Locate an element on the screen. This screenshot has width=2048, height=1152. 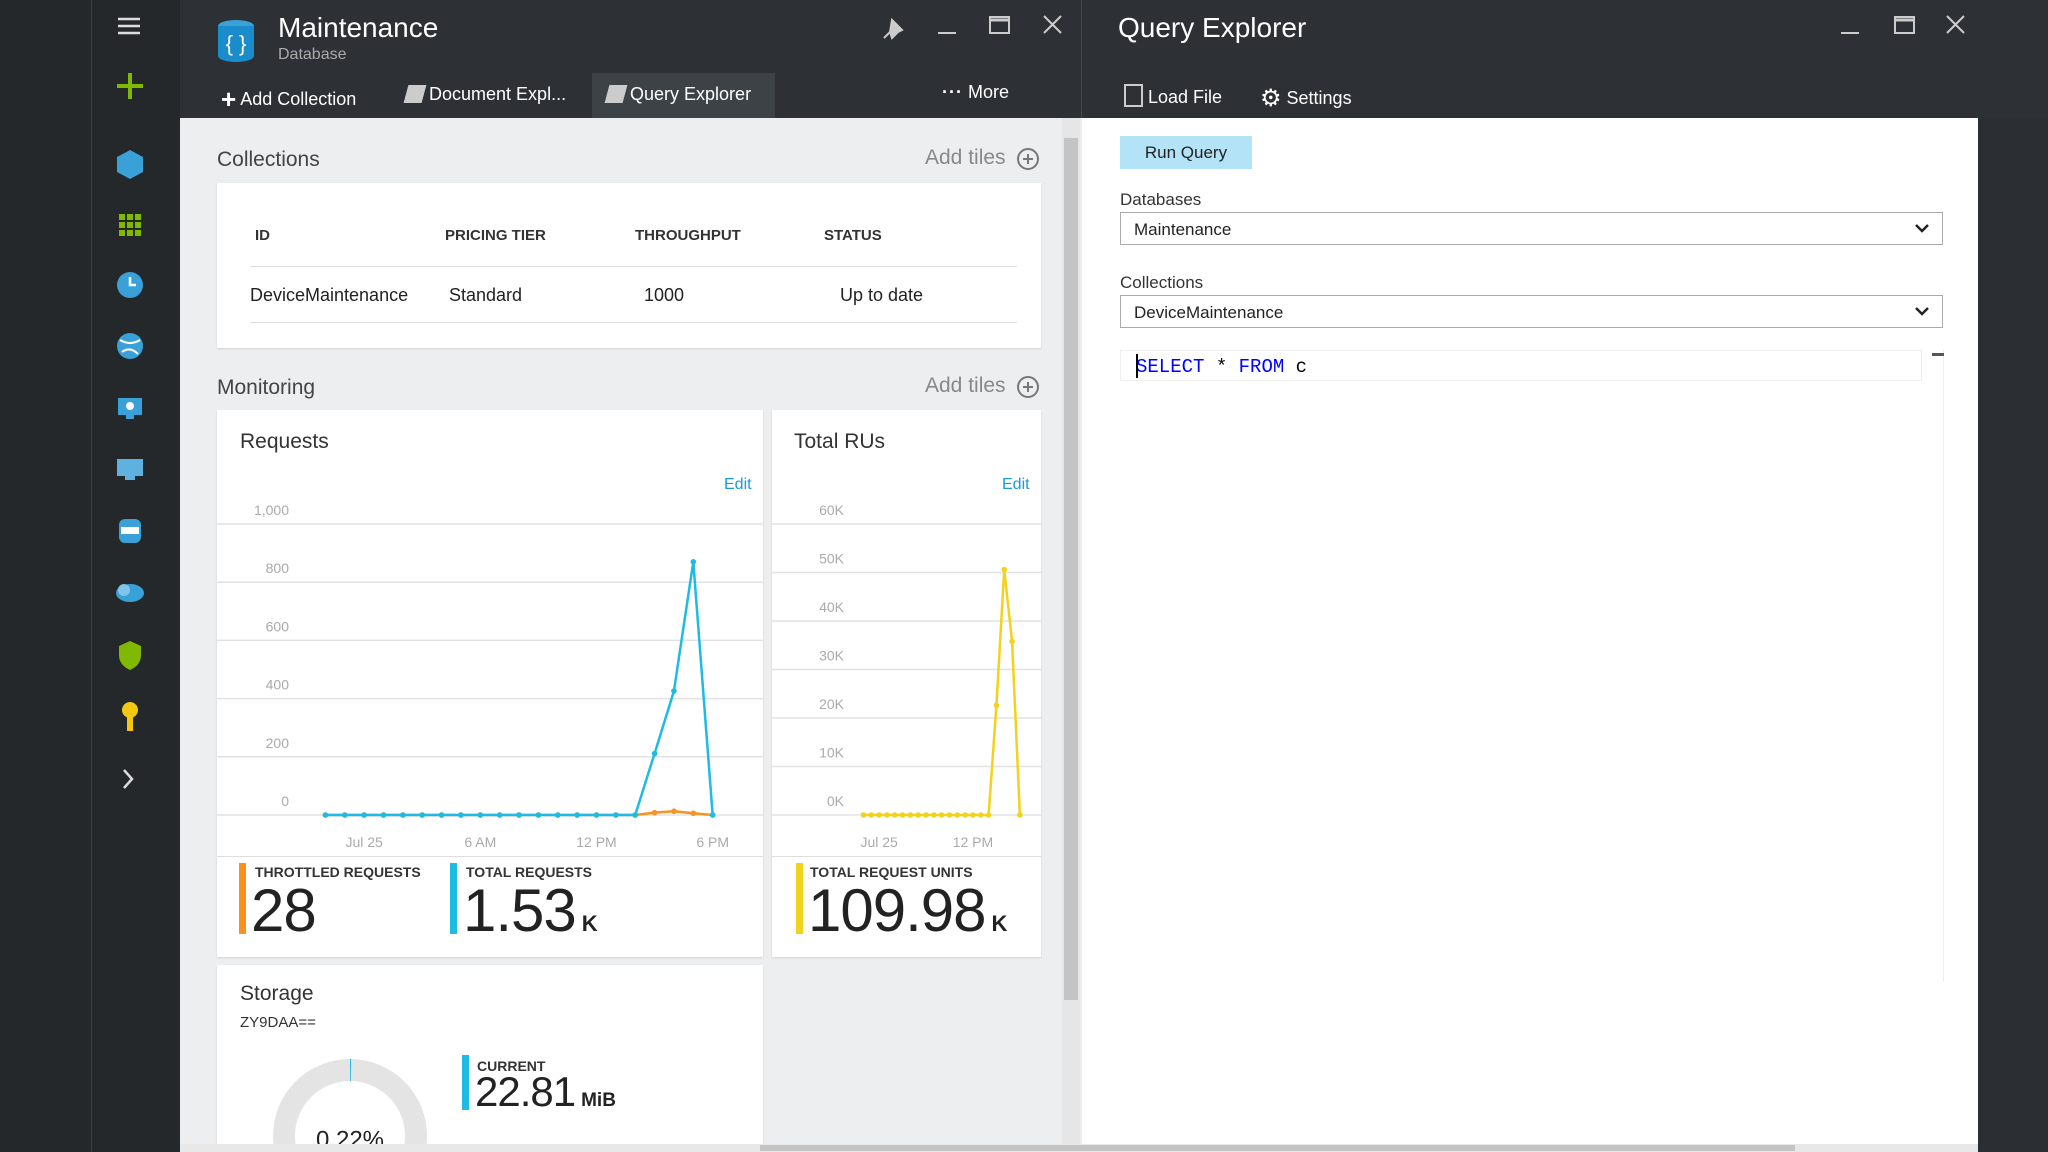
y-tick-label: 60K is located at coordinates (832, 510).